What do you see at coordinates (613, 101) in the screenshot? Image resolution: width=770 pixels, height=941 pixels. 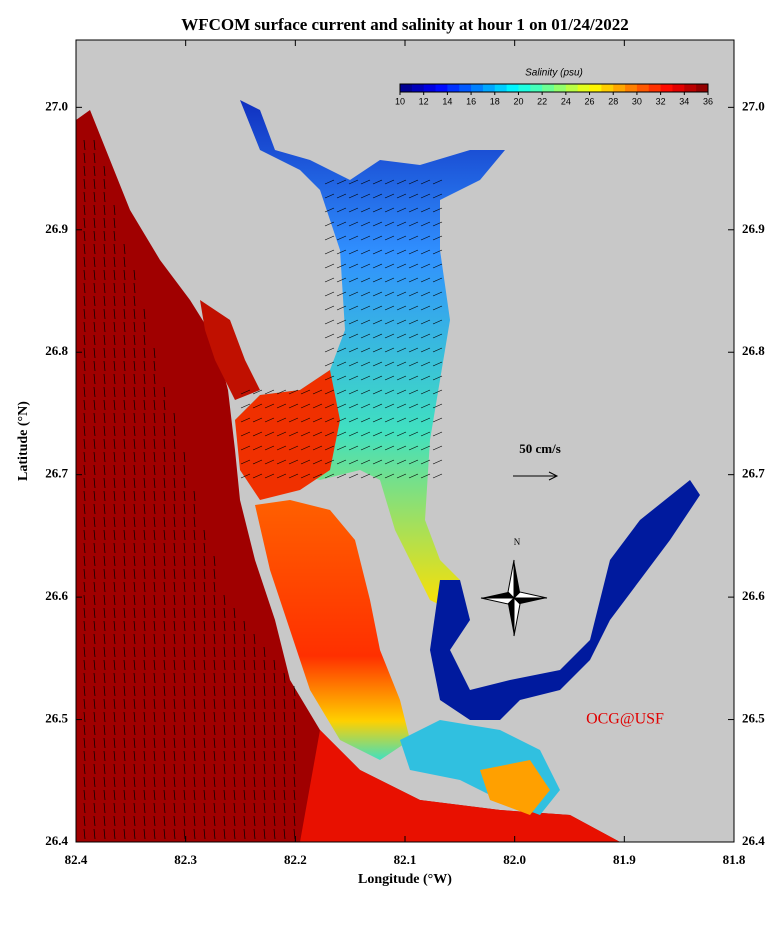 I see `colorbar-tick-label: 28` at bounding box center [613, 101].